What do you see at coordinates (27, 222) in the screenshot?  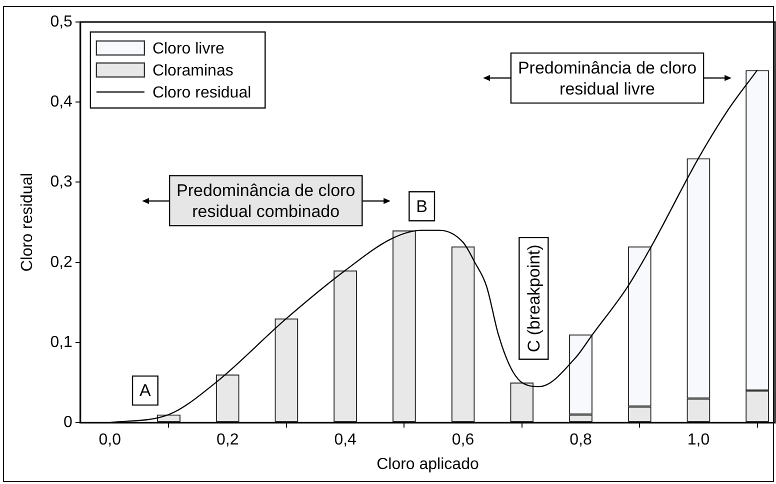 I see `y-axis-title: Cloro residual` at bounding box center [27, 222].